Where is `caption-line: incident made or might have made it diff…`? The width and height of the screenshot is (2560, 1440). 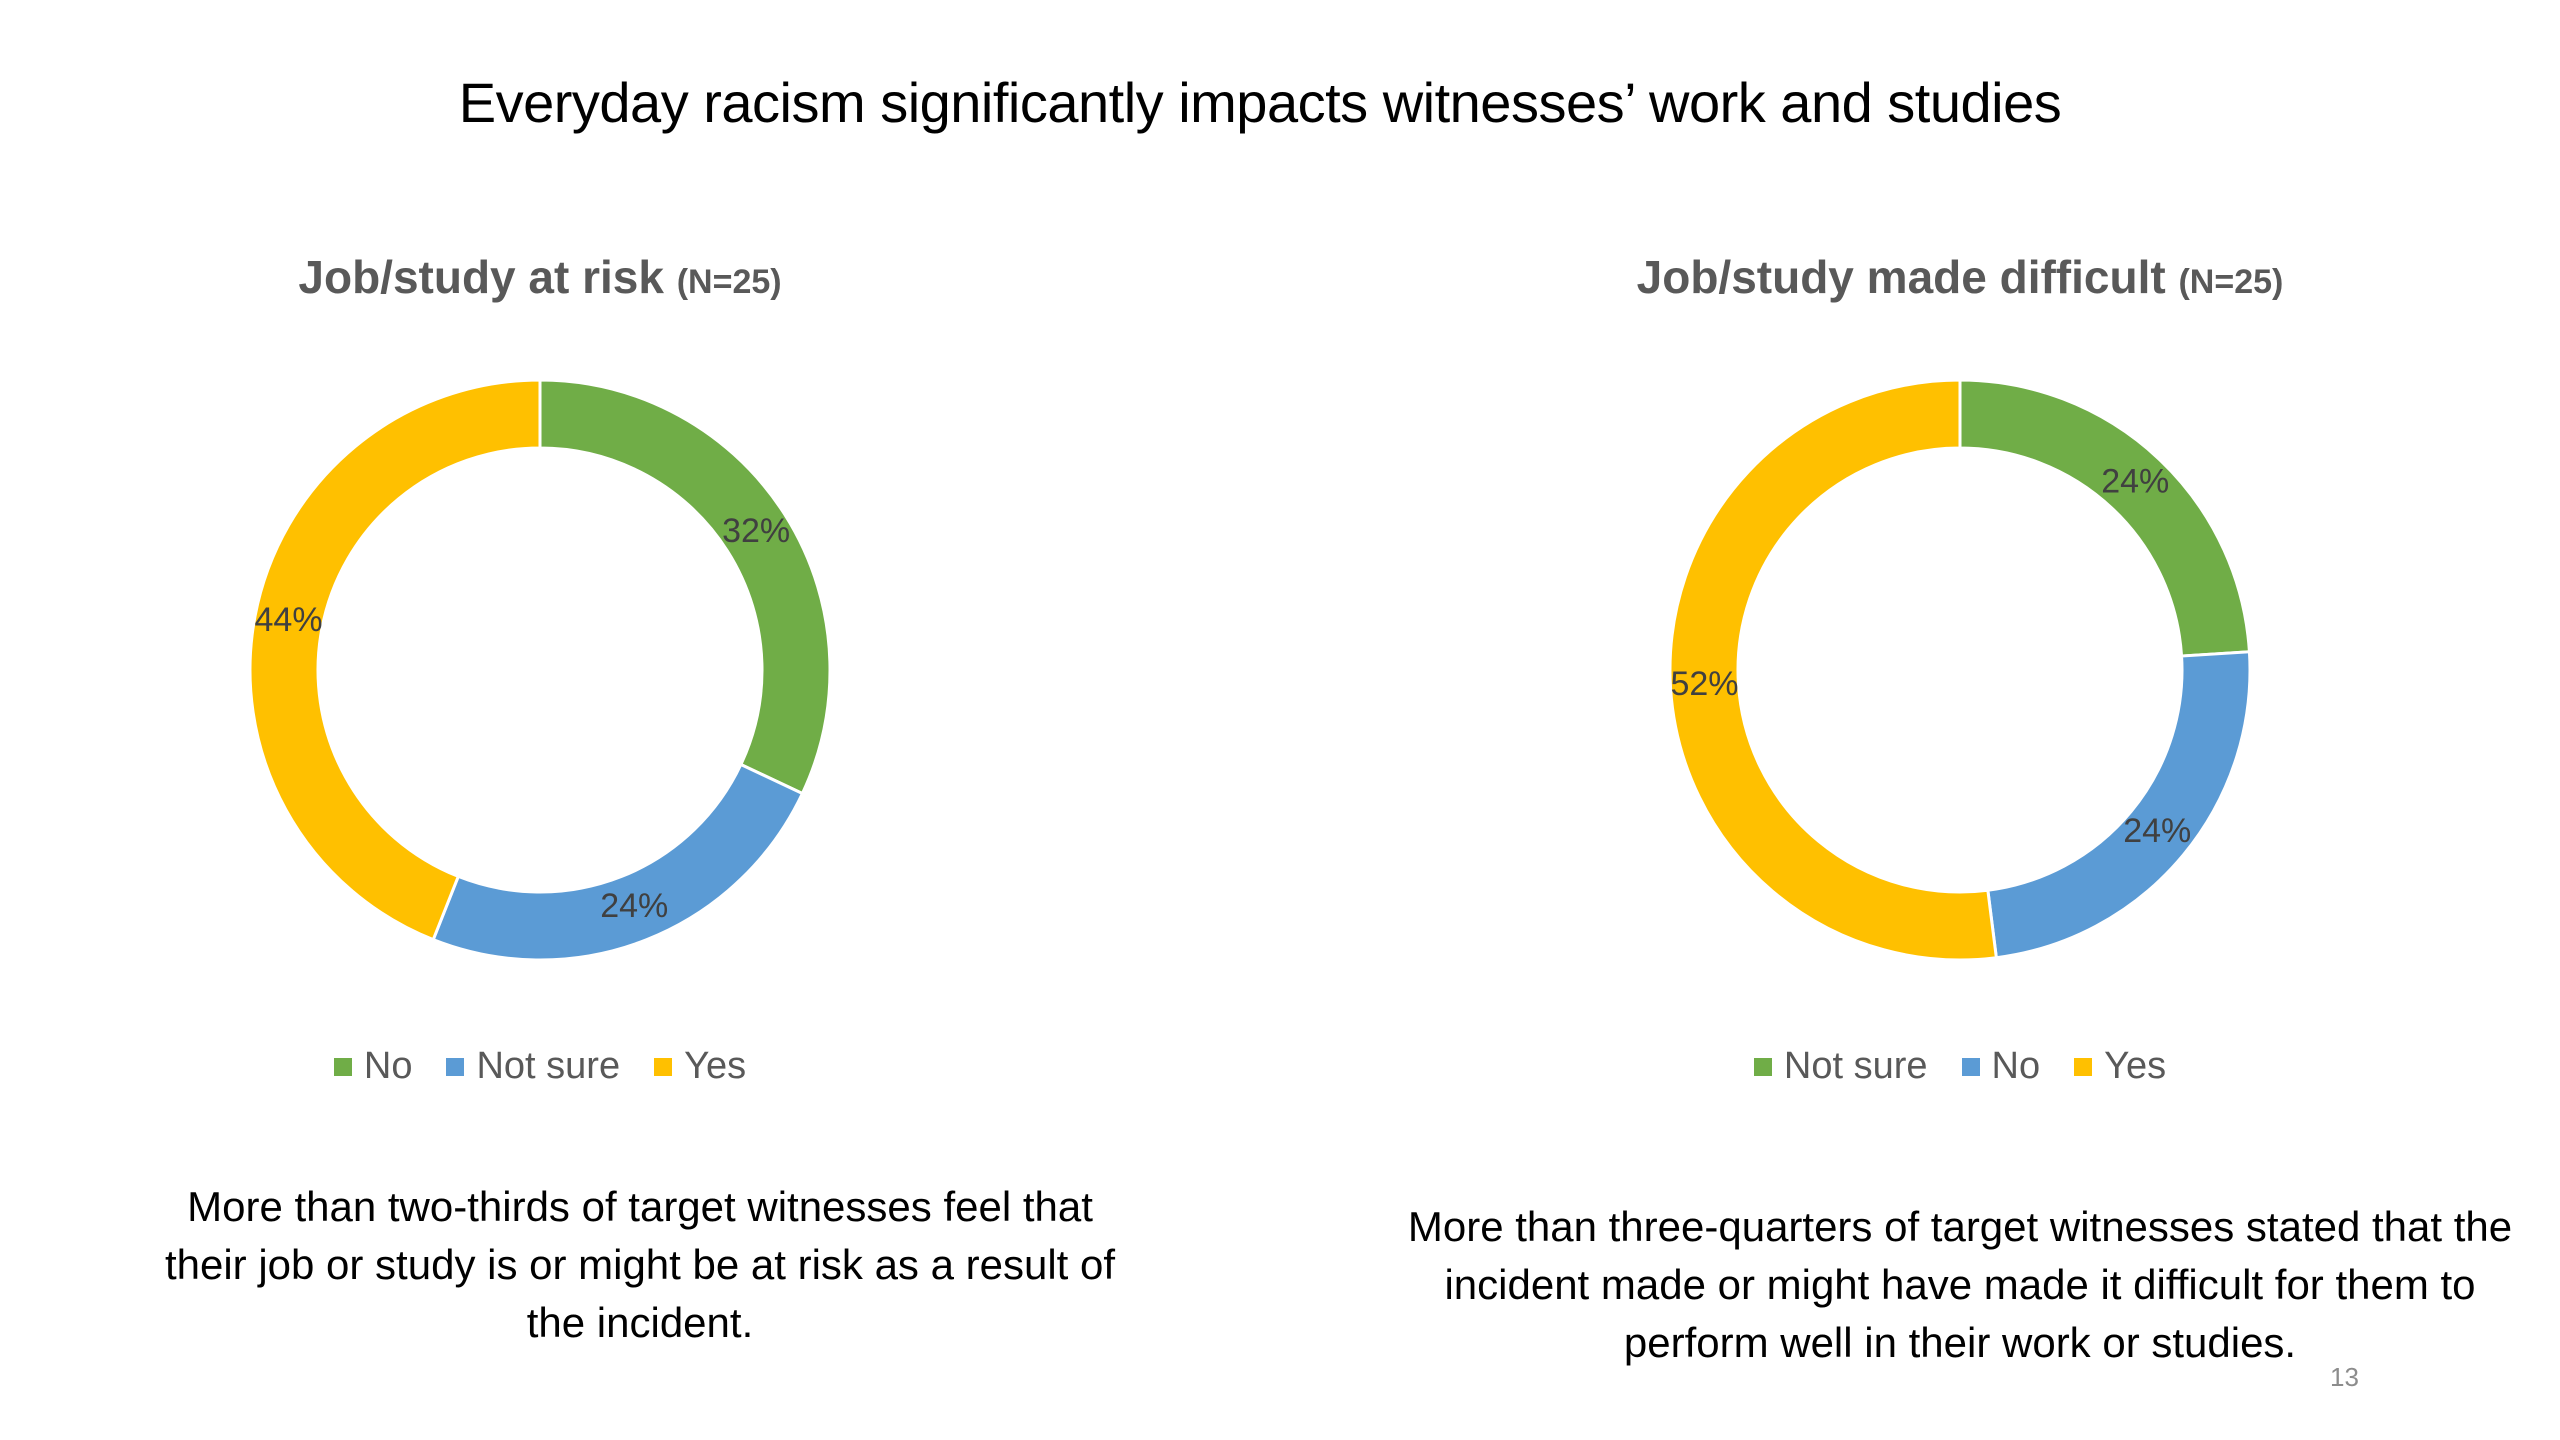
caption-line: incident made or might have made it diff… is located at coordinates (1960, 1284).